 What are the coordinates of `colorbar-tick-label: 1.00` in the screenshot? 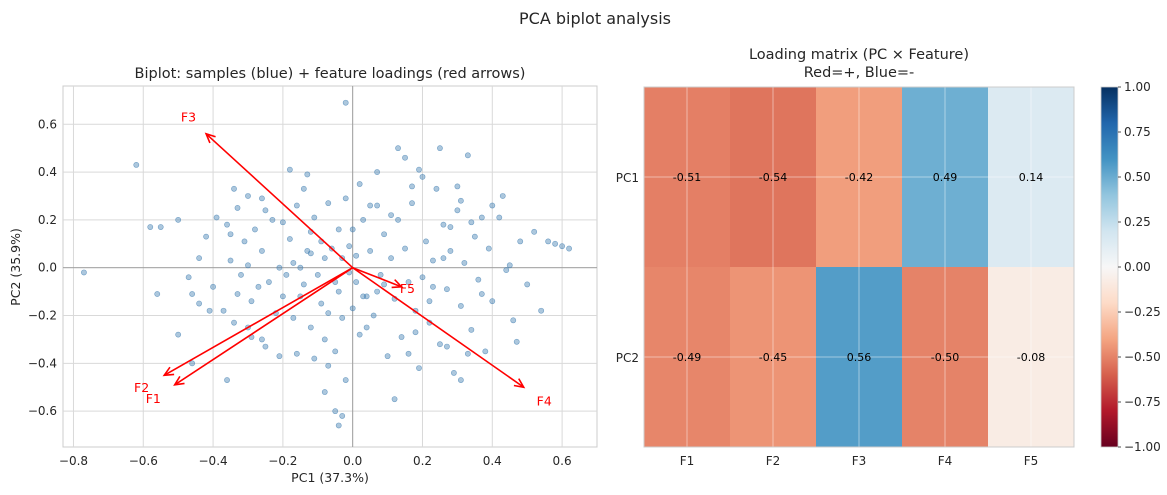 It's located at (1137, 87).